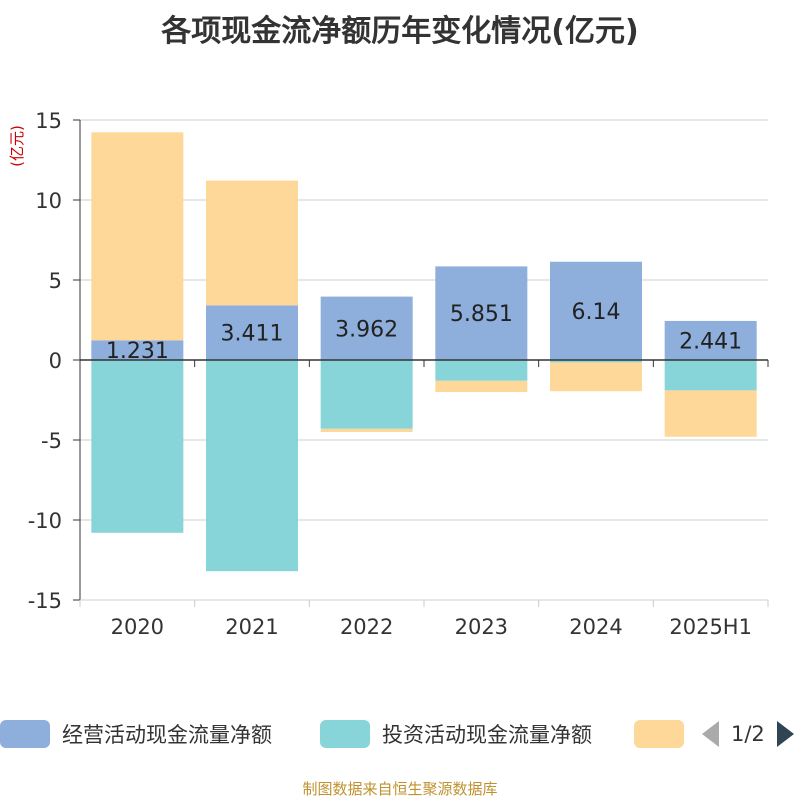 The image size is (800, 800). I want to click on data-label: 2.441, so click(710, 341).